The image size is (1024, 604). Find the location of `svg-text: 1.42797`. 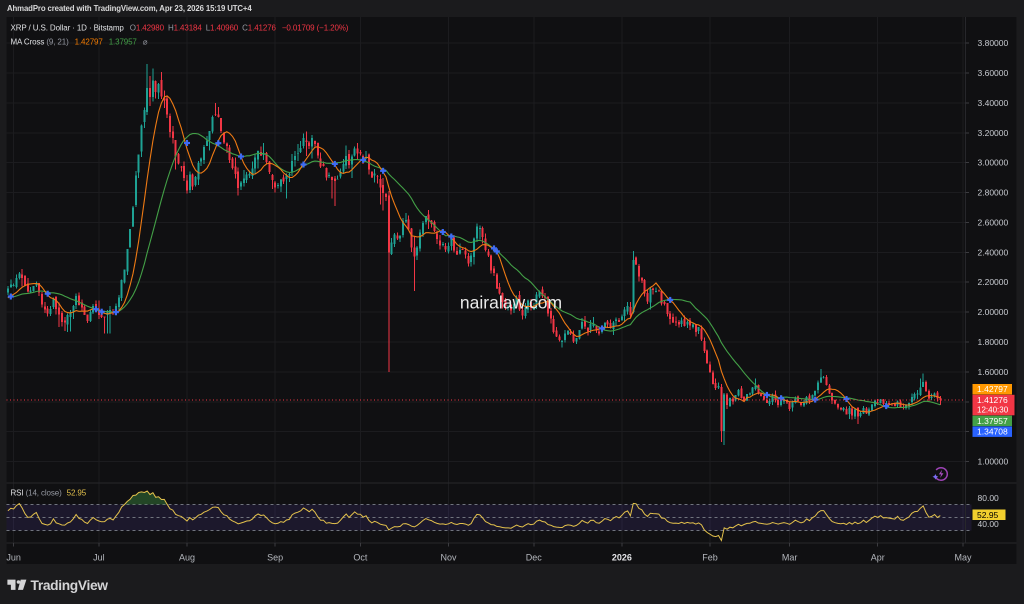

svg-text: 1.42797 is located at coordinates (992, 389).